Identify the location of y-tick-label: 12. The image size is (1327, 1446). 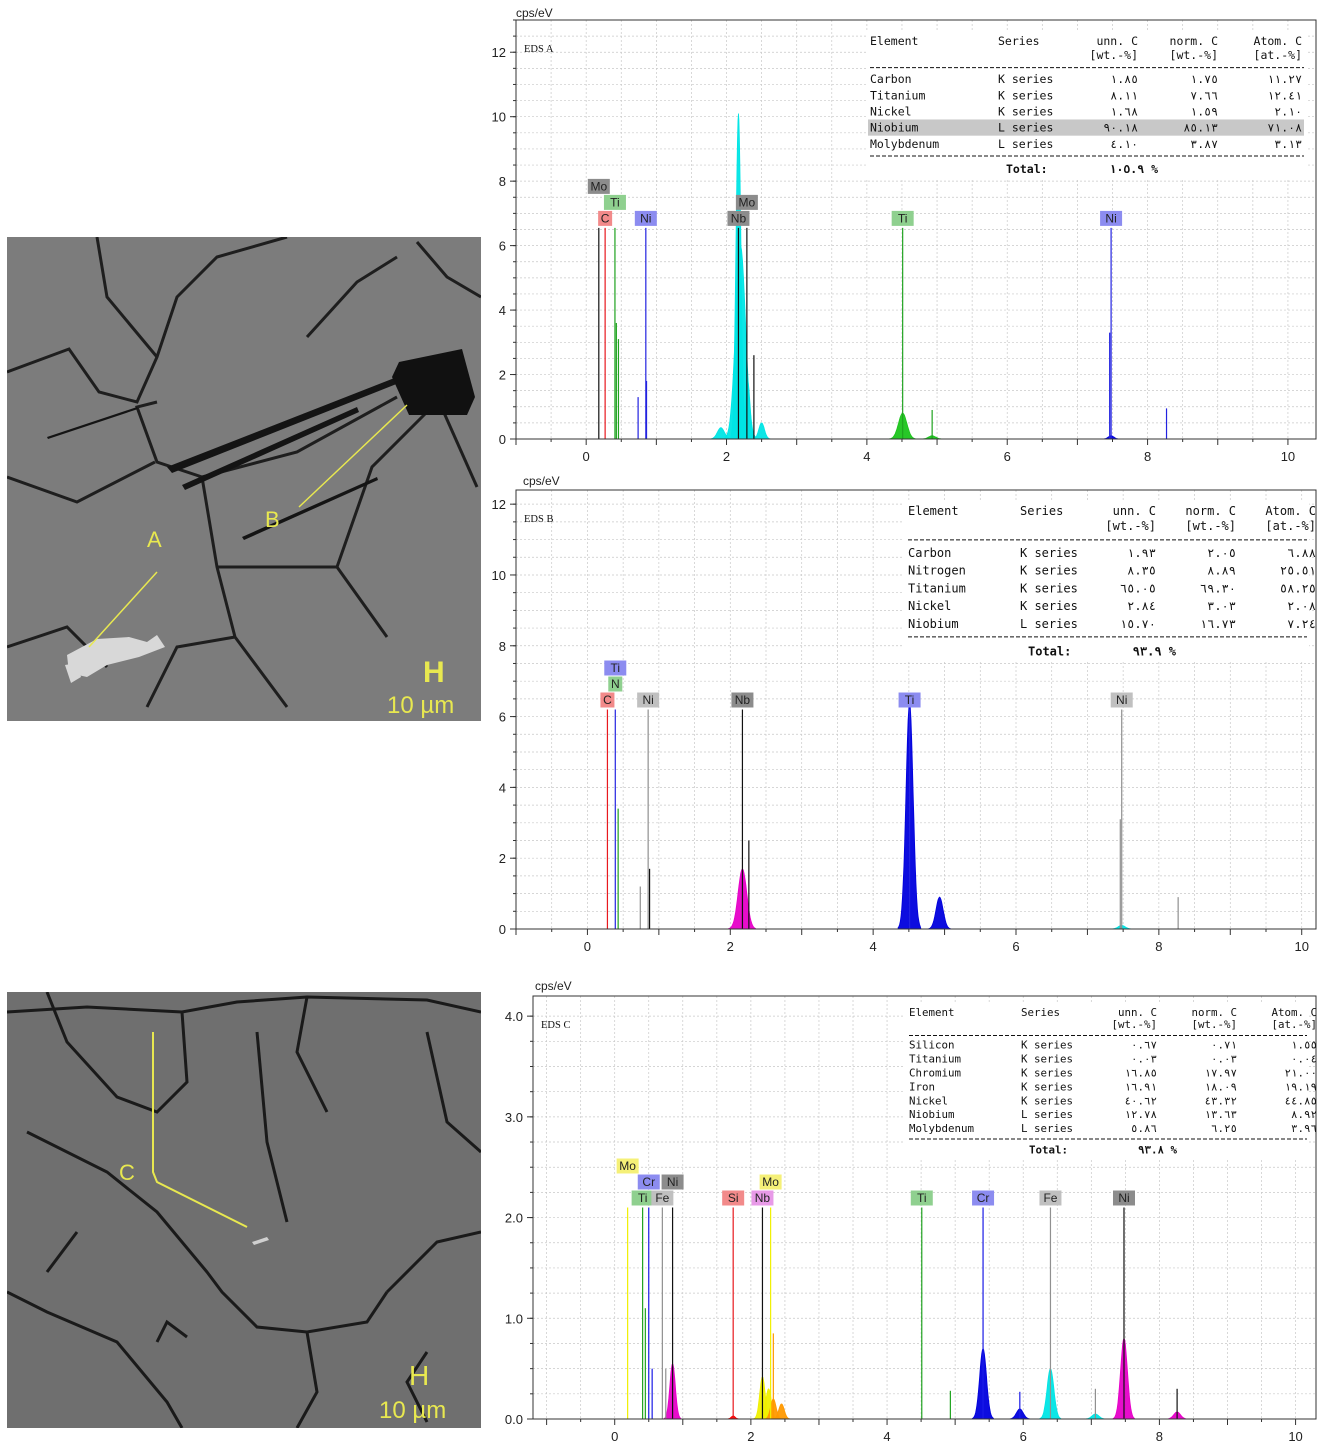
(499, 52).